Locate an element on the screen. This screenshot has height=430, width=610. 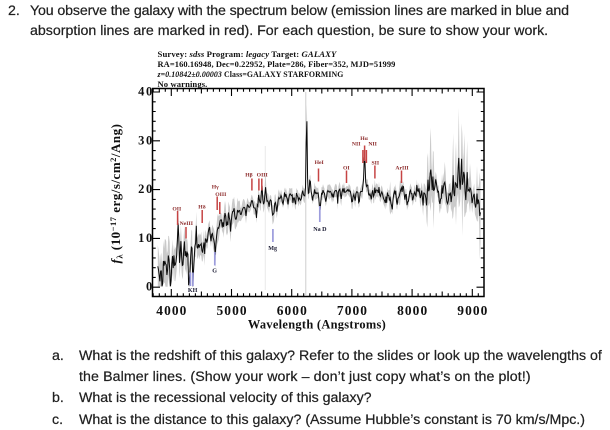
svg-text: No warnings. is located at coordinates (183, 84).